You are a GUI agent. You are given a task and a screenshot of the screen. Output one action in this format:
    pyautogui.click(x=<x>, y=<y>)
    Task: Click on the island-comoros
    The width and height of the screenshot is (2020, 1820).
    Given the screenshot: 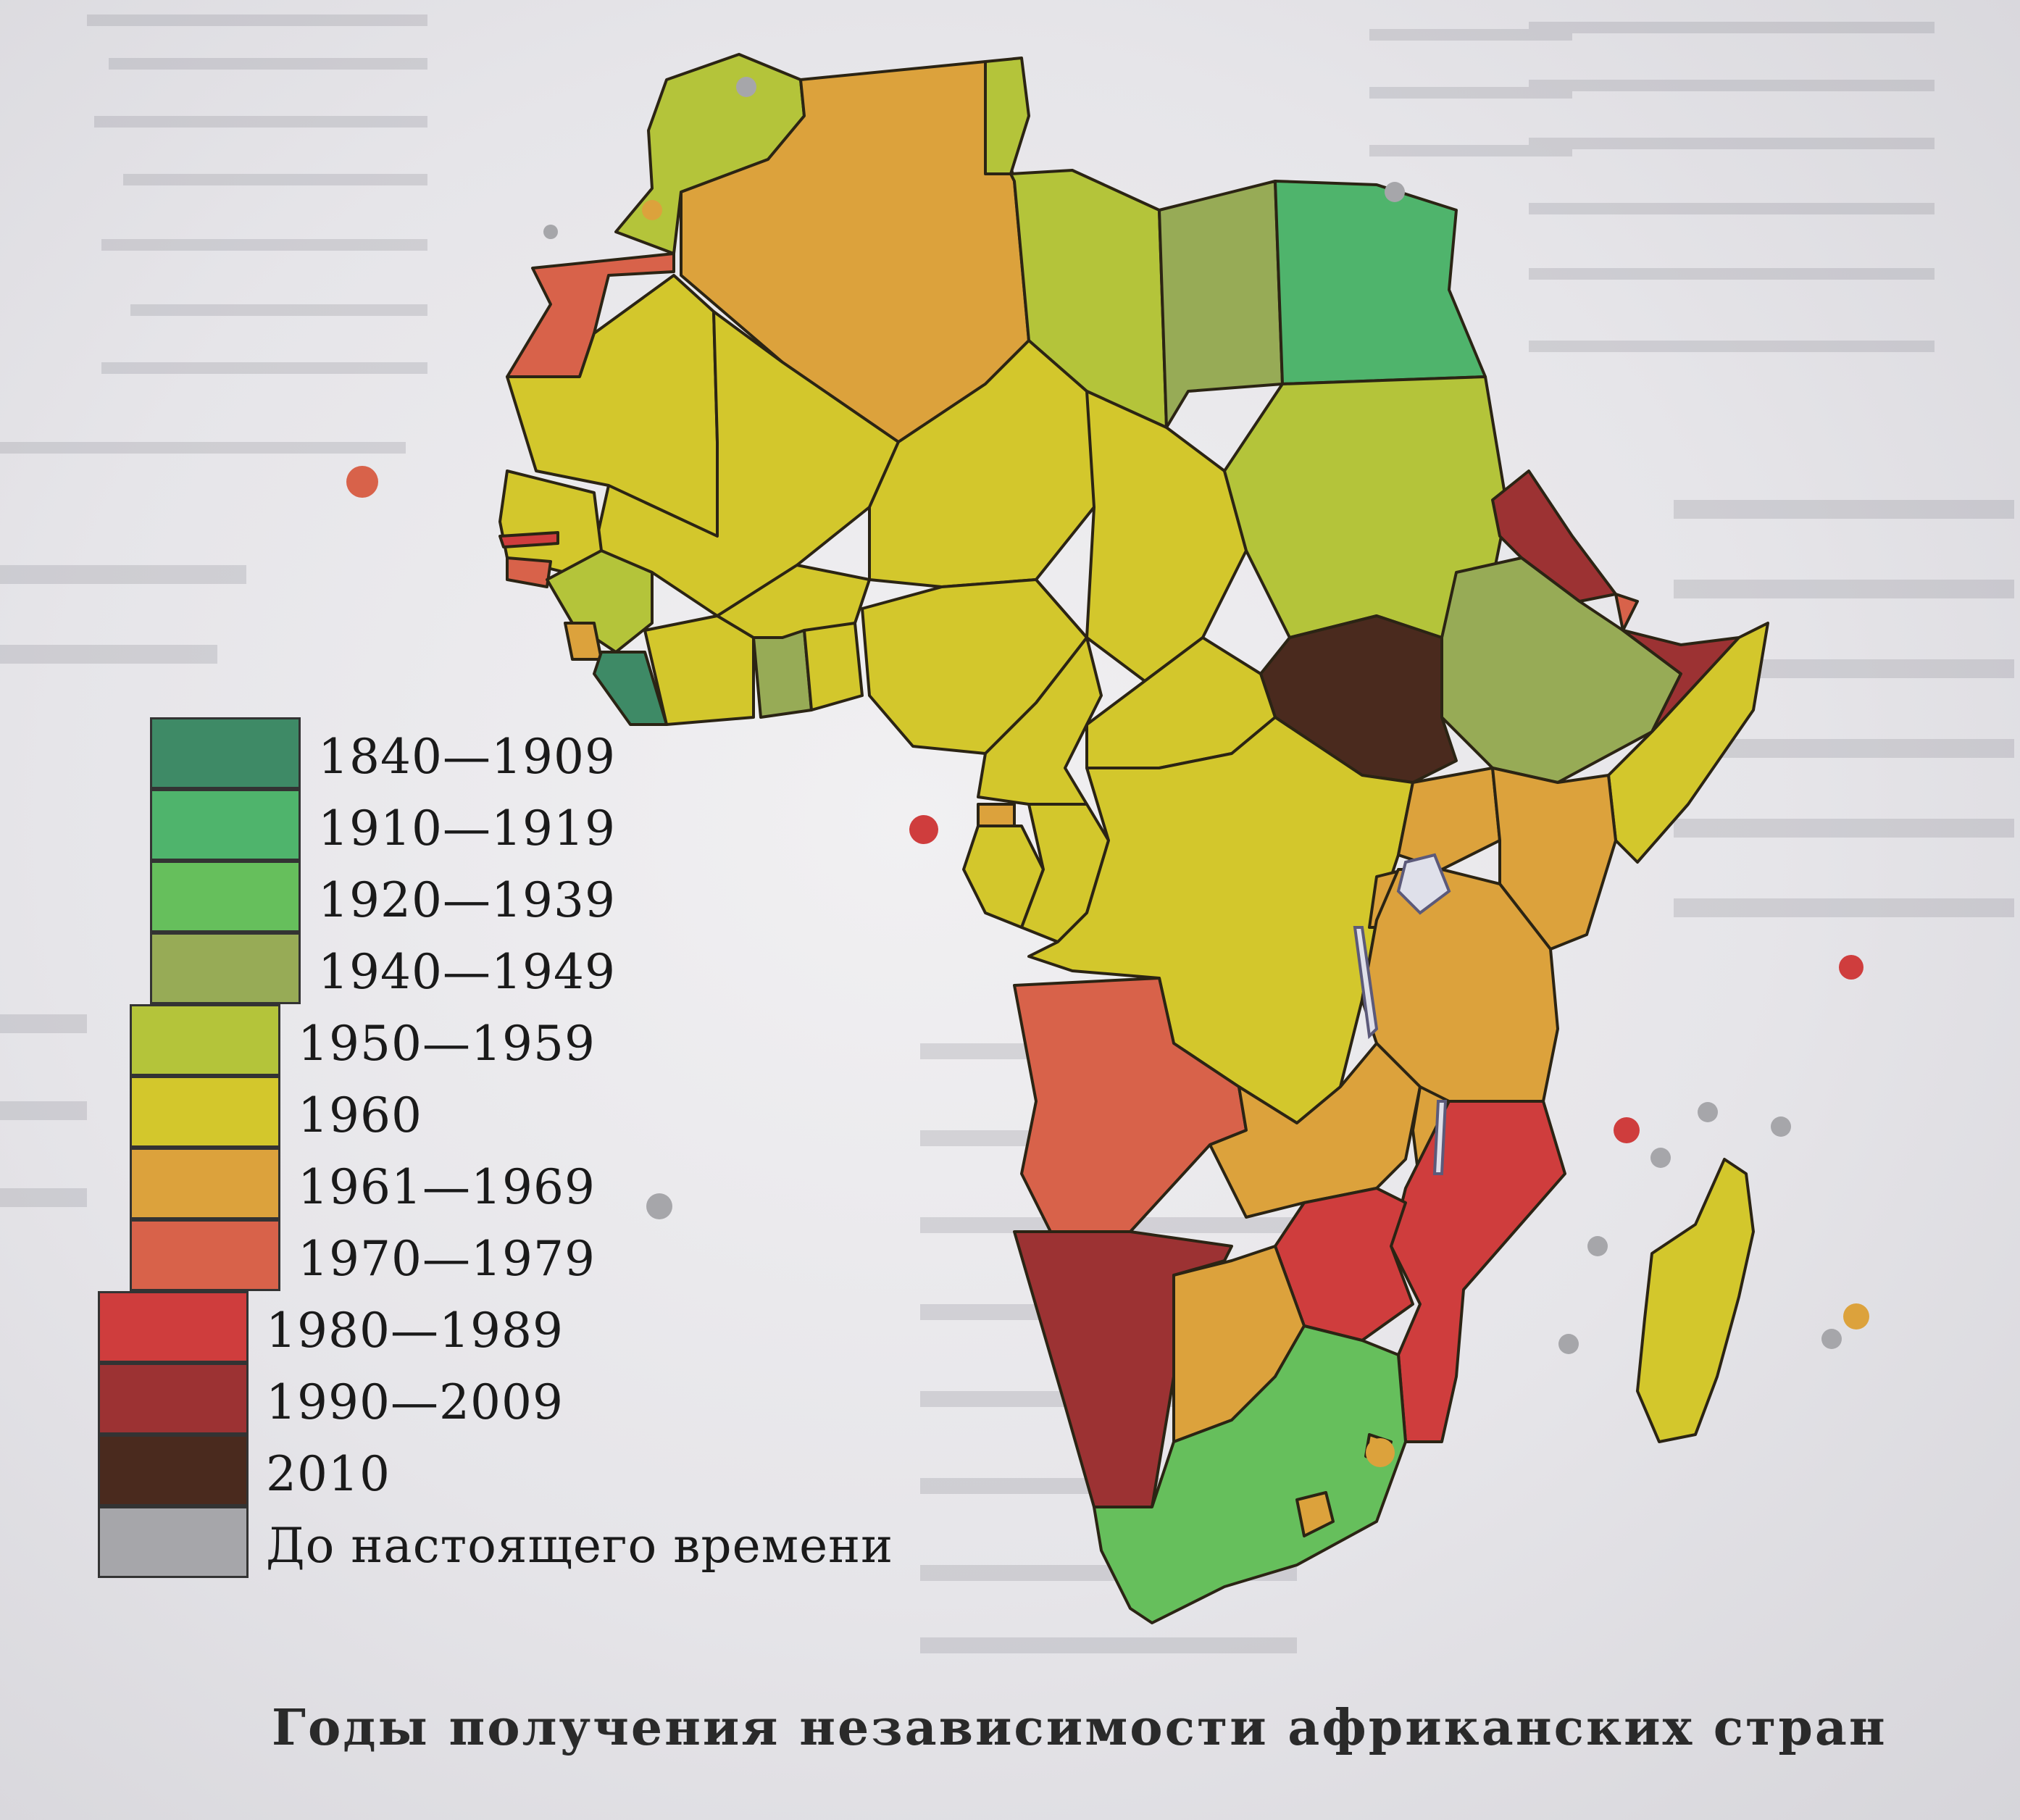 What is the action you would take?
    pyautogui.click(x=1627, y=1130)
    